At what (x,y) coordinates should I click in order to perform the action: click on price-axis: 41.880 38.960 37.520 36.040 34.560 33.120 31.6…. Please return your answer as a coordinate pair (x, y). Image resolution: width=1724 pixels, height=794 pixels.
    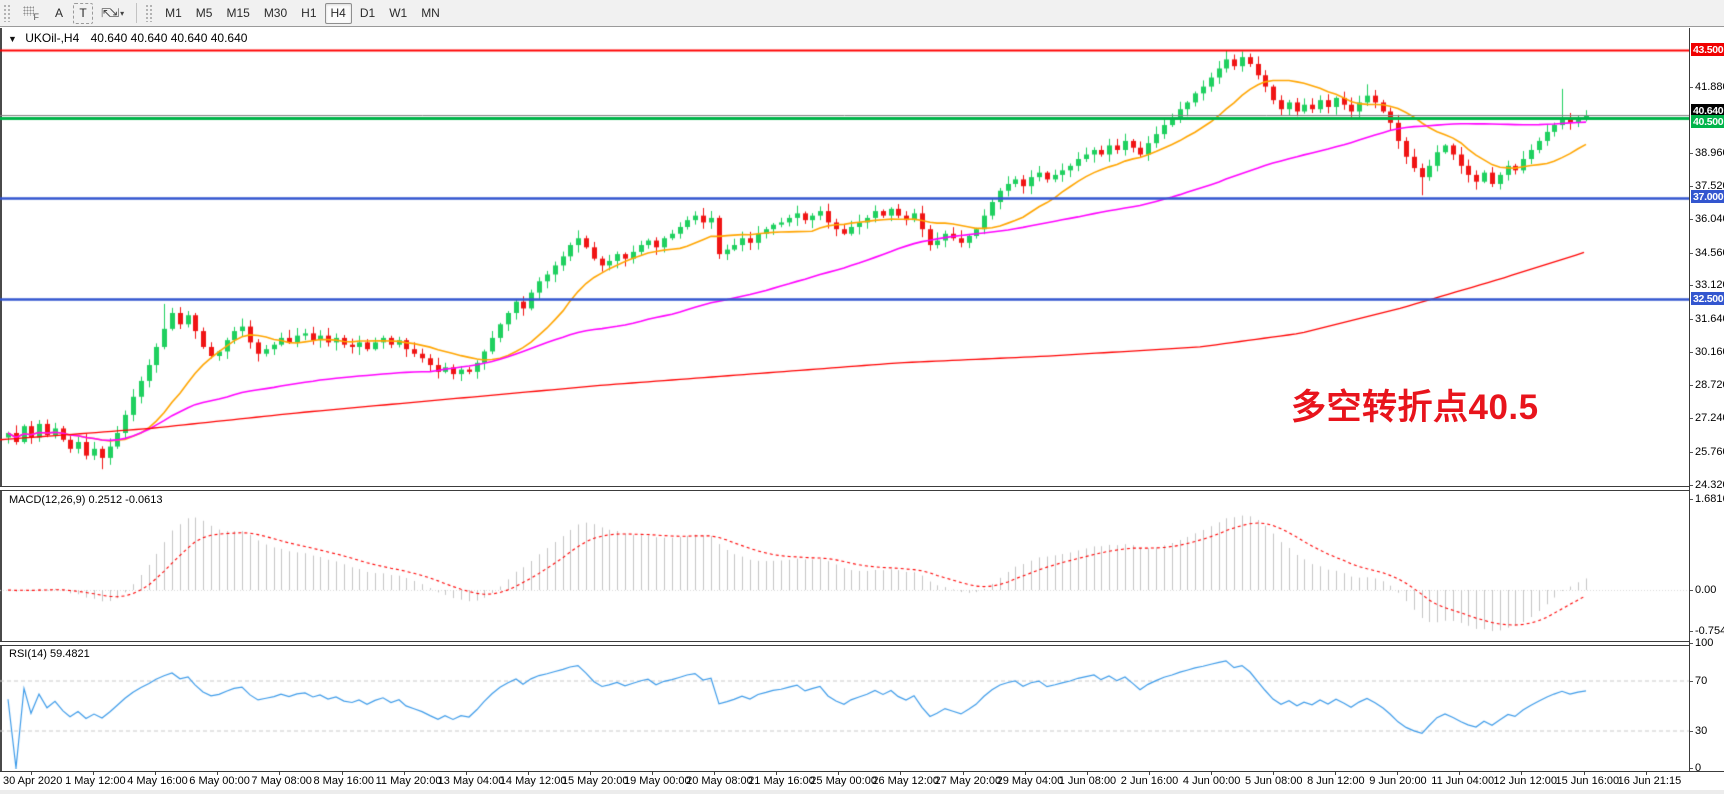
    Looking at the image, I should click on (1706, 401).